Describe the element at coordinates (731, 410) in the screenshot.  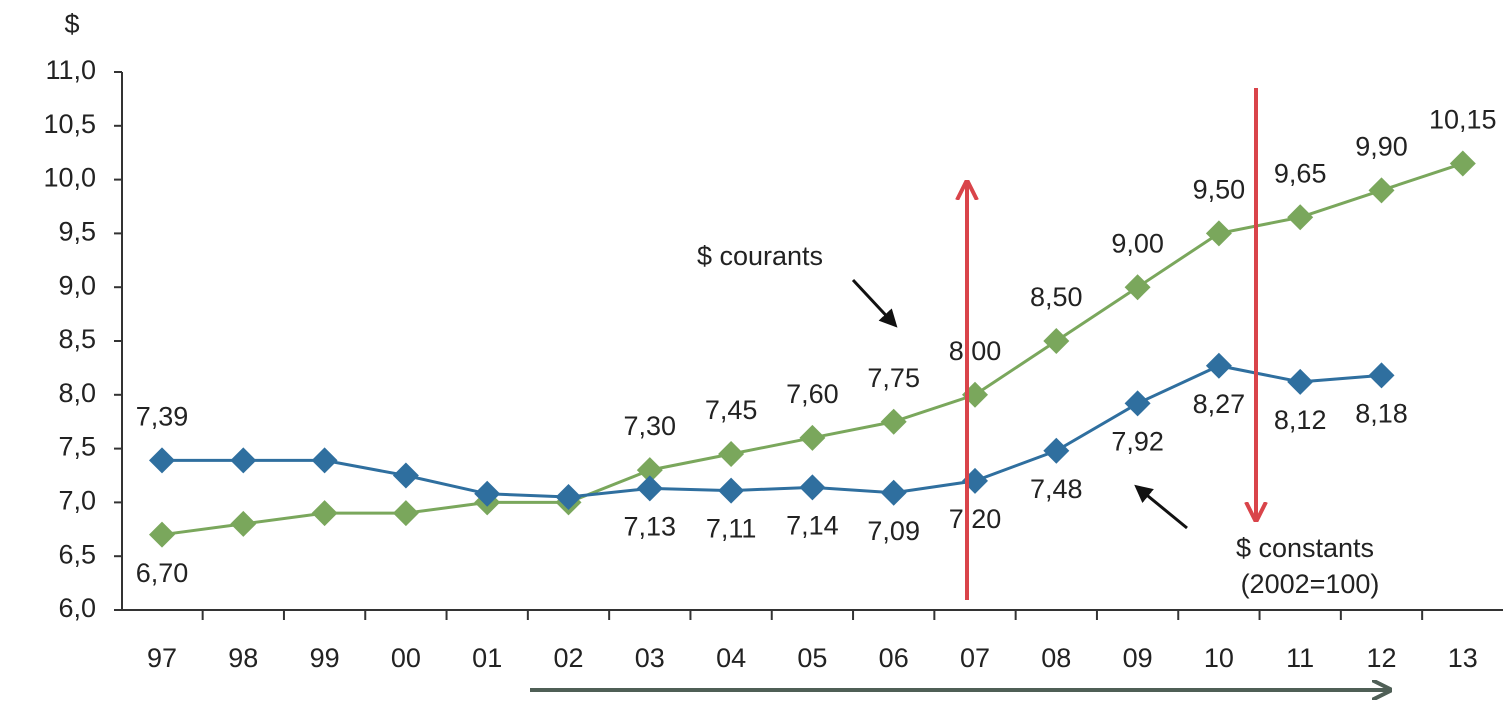
I see `data-label: 7,45` at that location.